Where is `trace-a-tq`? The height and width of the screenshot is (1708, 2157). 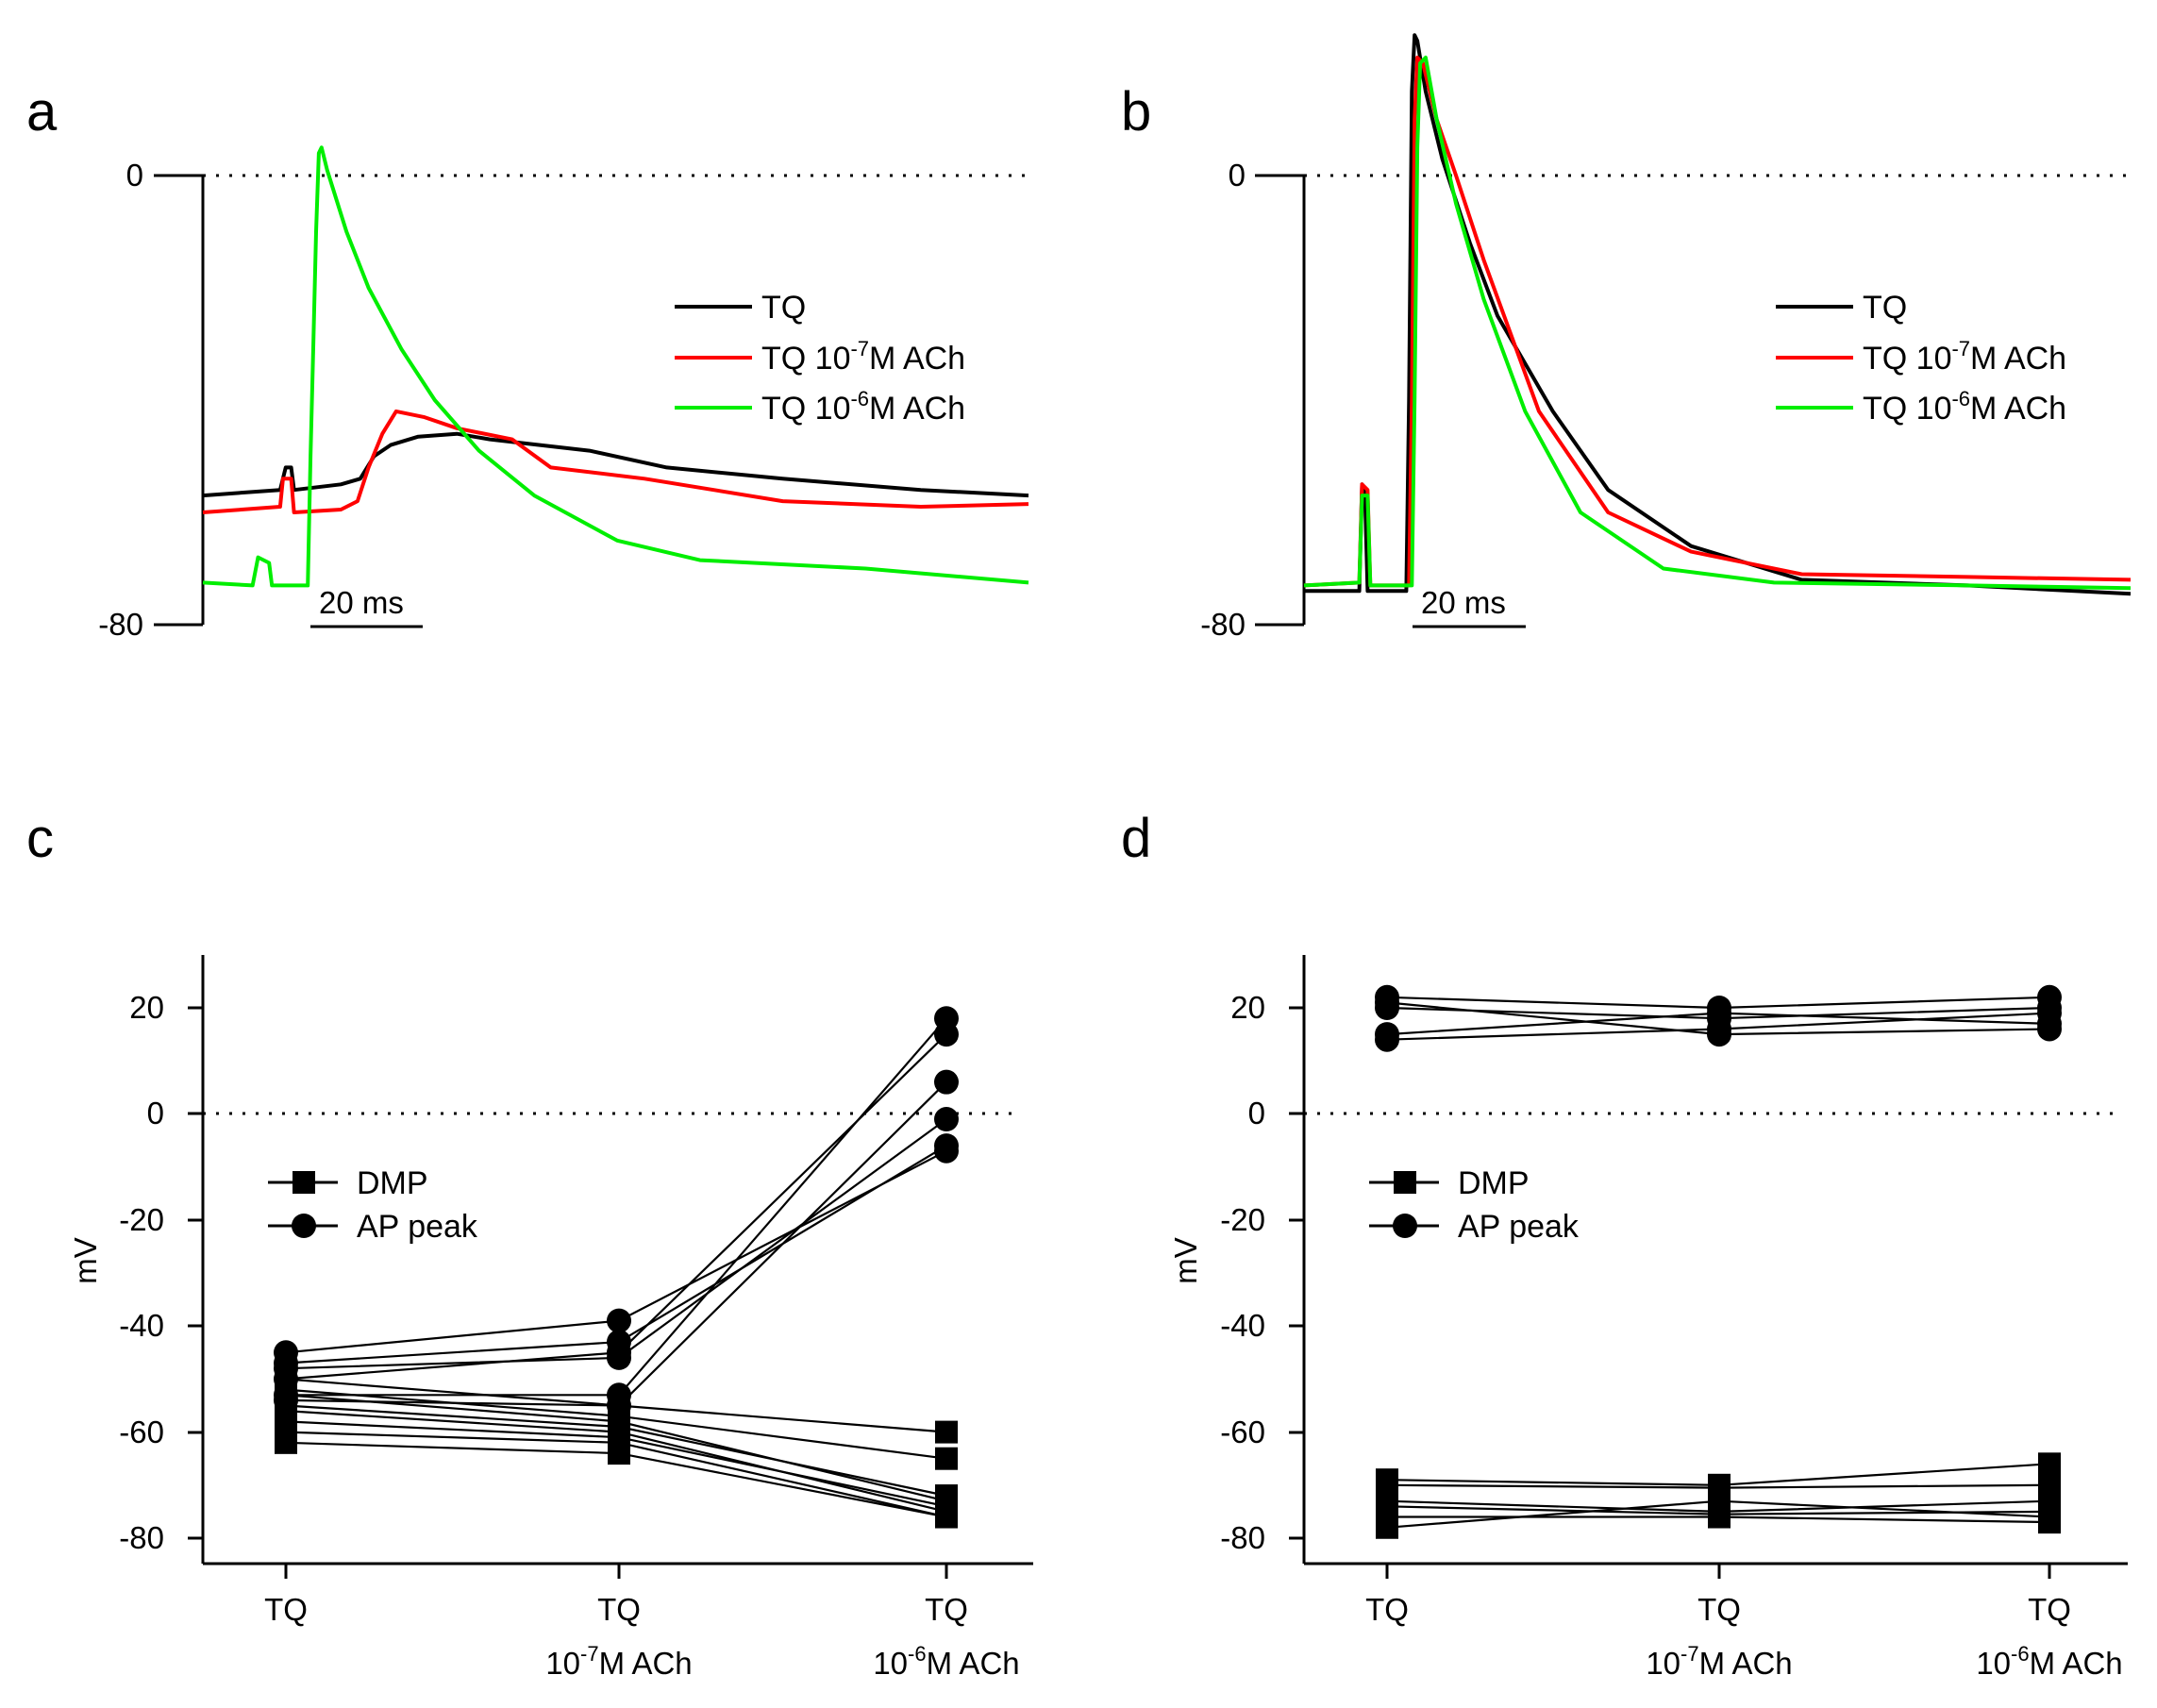 trace-a-tq is located at coordinates (615, 464).